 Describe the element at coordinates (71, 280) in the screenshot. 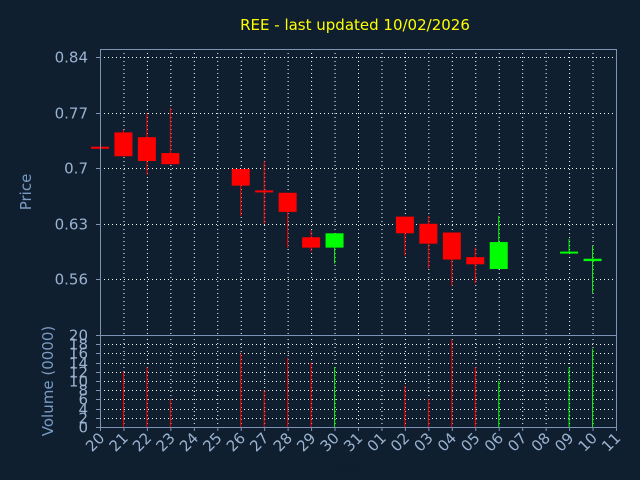

I see `price-tick-label: 0.56` at that location.